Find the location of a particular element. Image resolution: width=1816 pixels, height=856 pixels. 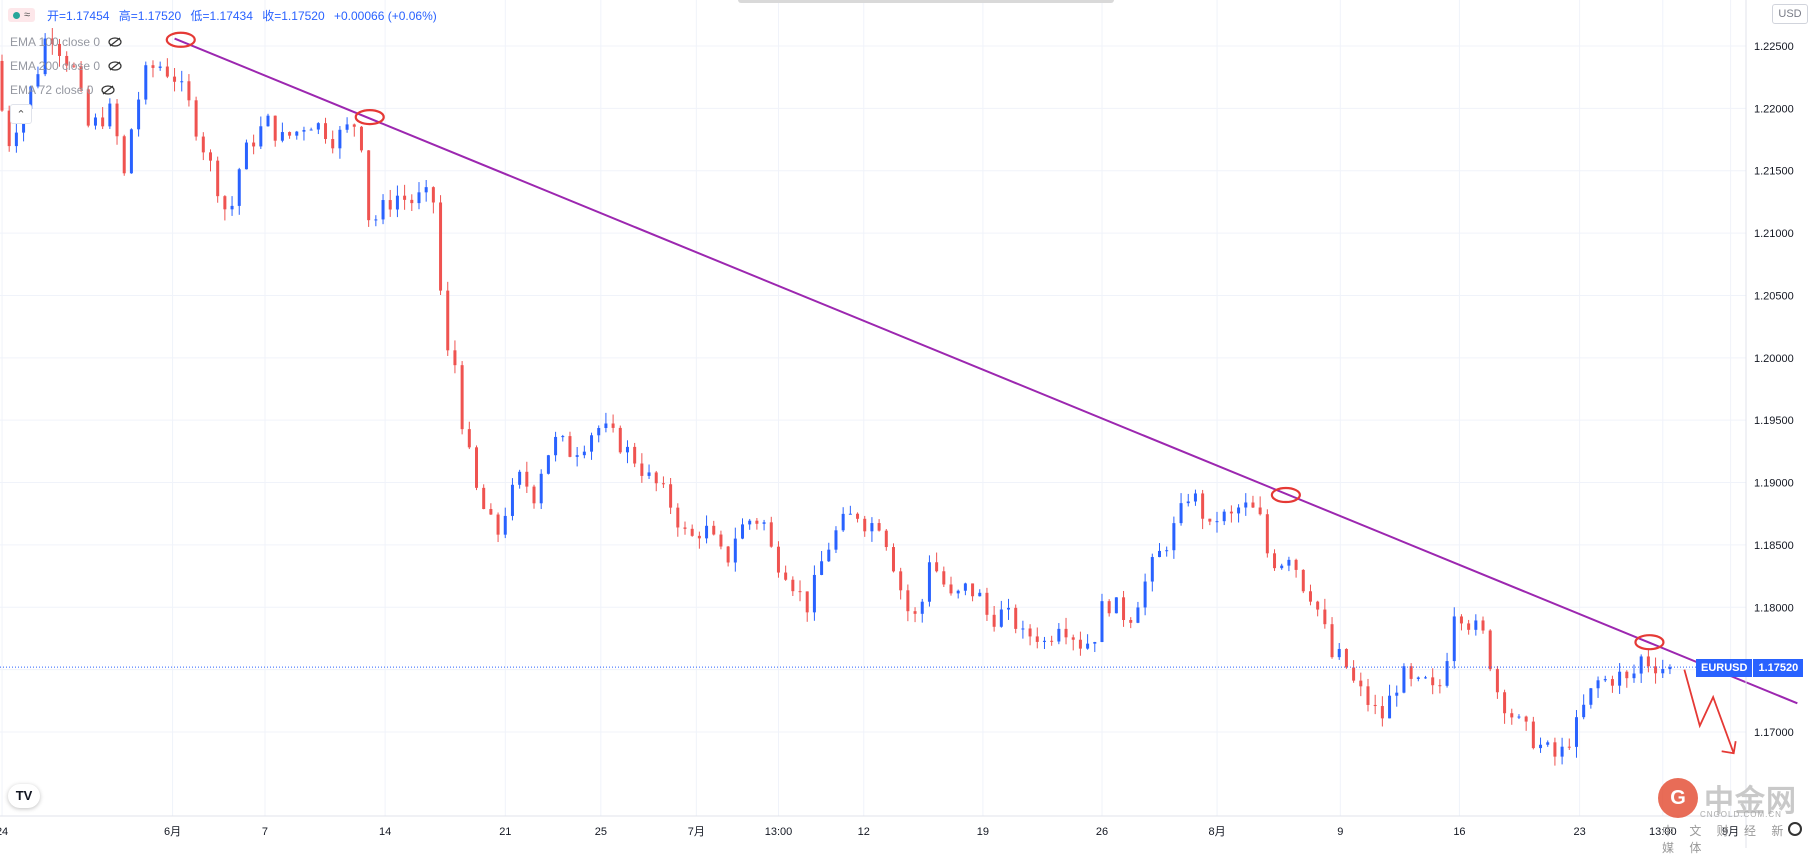

indicator-row: EMA 72 close 0 is located at coordinates (66, 90).